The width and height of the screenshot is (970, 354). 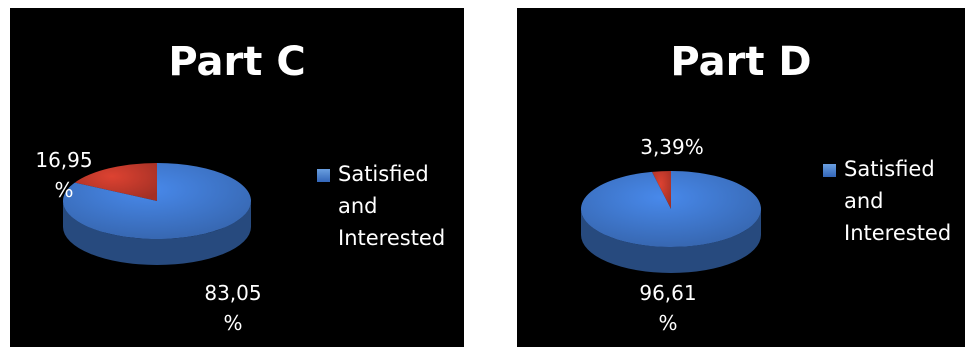 What do you see at coordinates (668, 308) in the screenshot?
I see `slice-label-blue: 96,61 %` at bounding box center [668, 308].